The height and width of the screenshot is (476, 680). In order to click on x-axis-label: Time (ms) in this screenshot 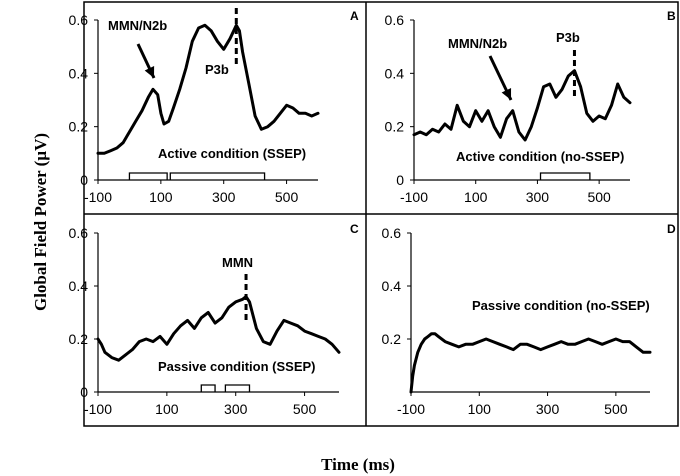, I will do `click(358, 464)`.